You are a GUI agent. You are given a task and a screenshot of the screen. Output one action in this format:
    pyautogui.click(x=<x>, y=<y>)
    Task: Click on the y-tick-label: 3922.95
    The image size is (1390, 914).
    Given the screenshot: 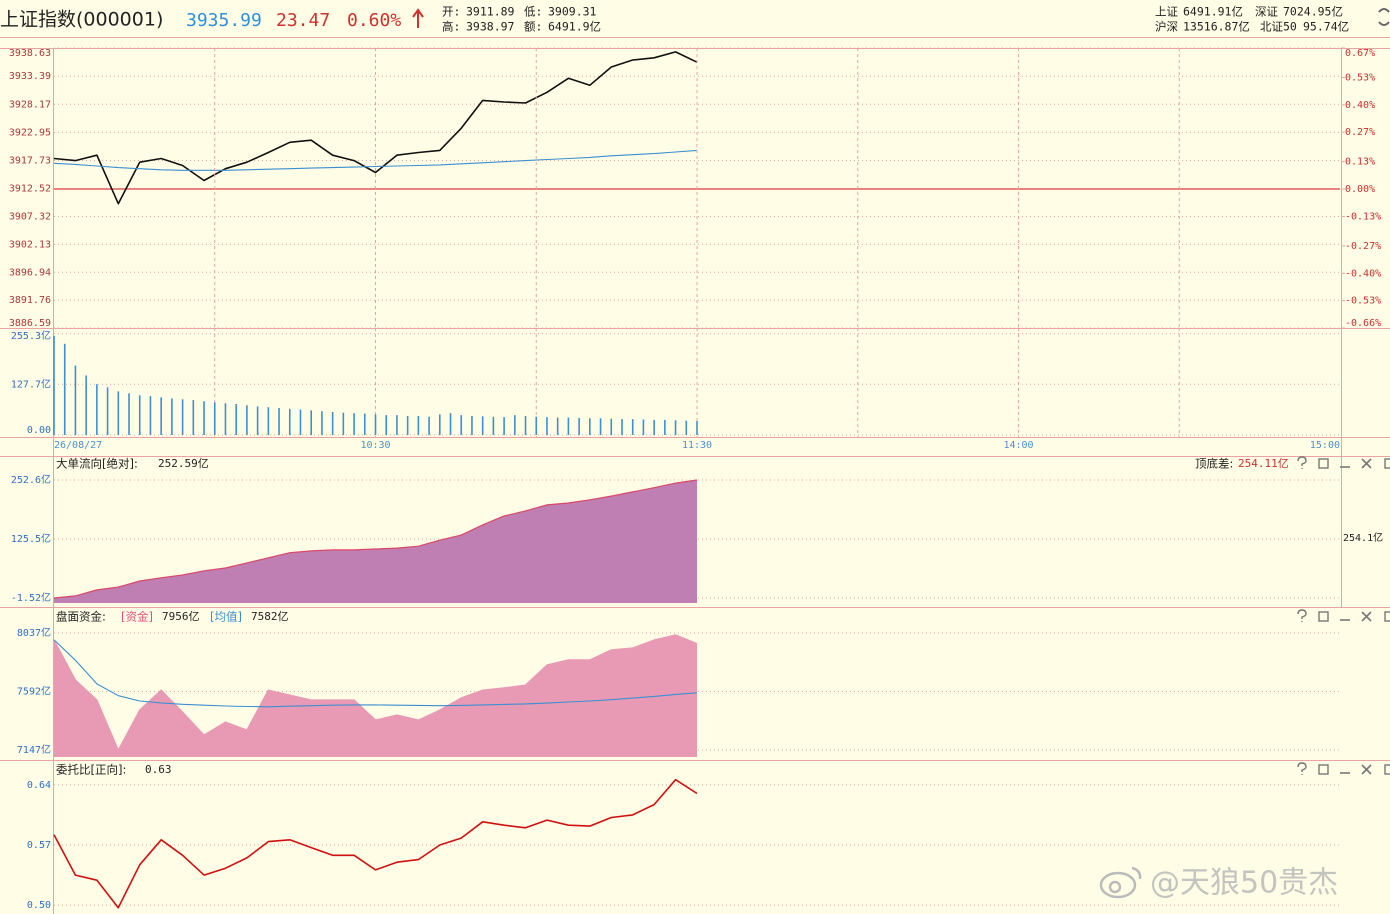 What is the action you would take?
    pyautogui.click(x=30, y=132)
    